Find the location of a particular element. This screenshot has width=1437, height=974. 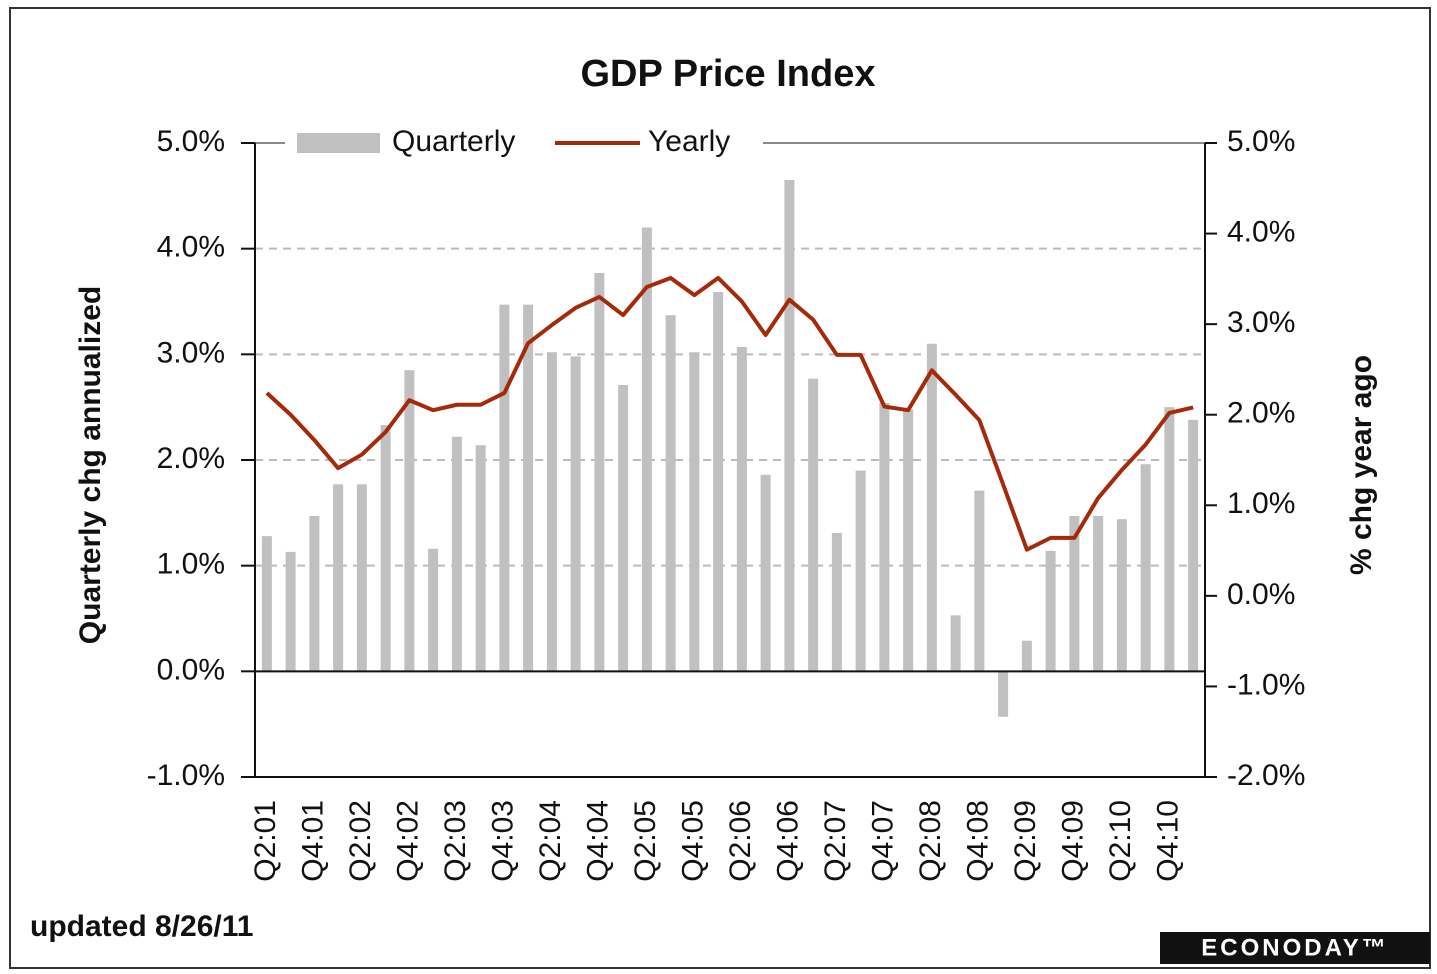

x-tick-label: Q2:07 is located at coordinates (835, 841).